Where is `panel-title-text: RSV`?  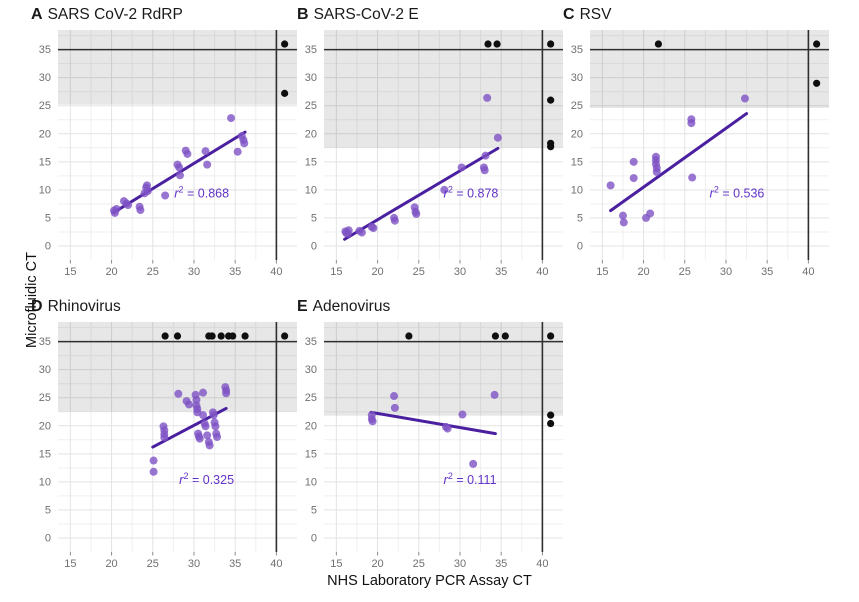 panel-title-text: RSV is located at coordinates (595, 14).